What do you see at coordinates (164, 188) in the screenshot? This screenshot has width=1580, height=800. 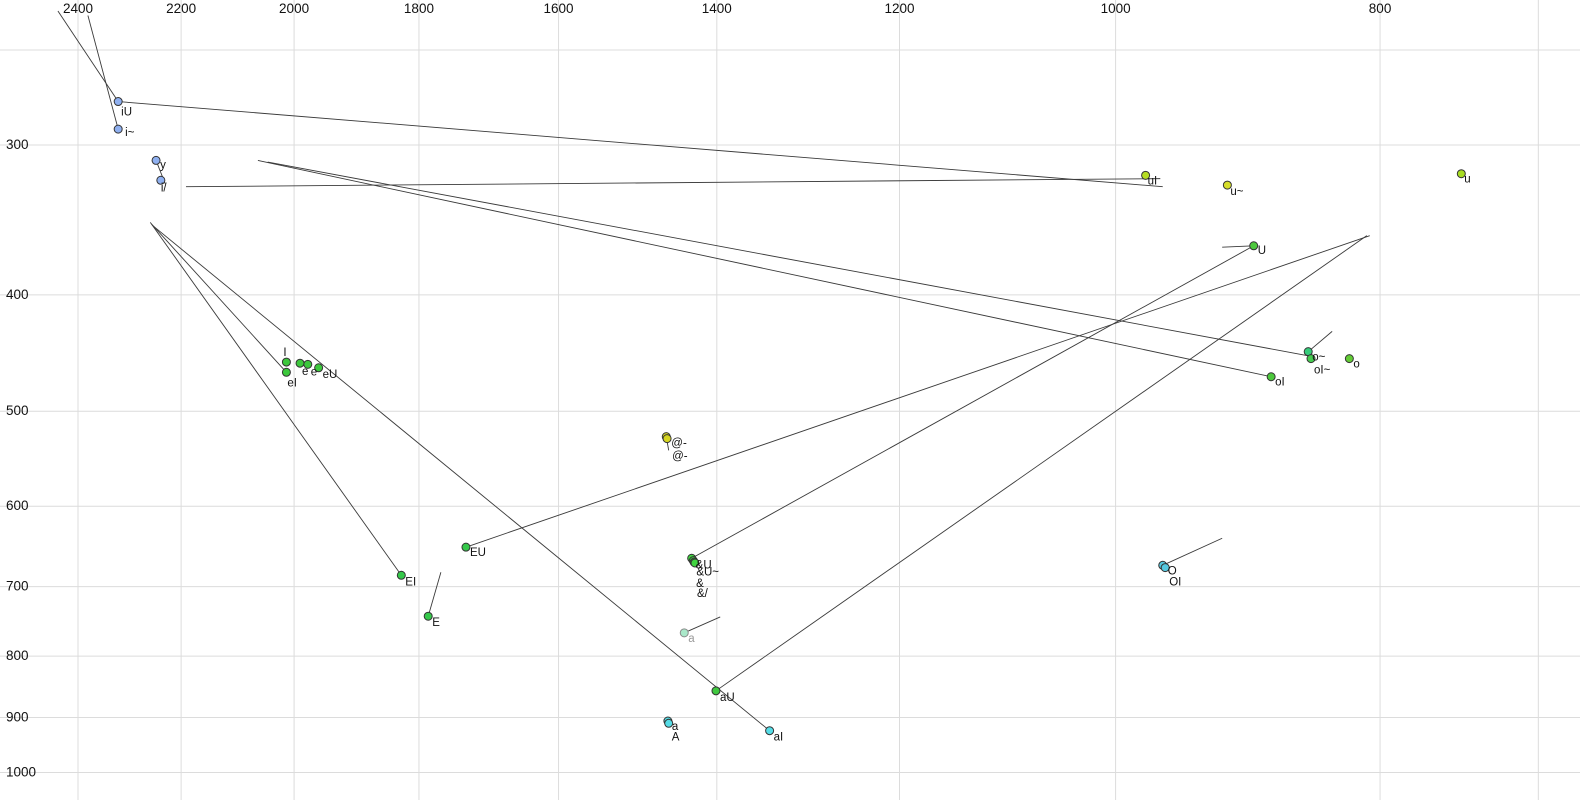 I see `vowel-label: i/` at bounding box center [164, 188].